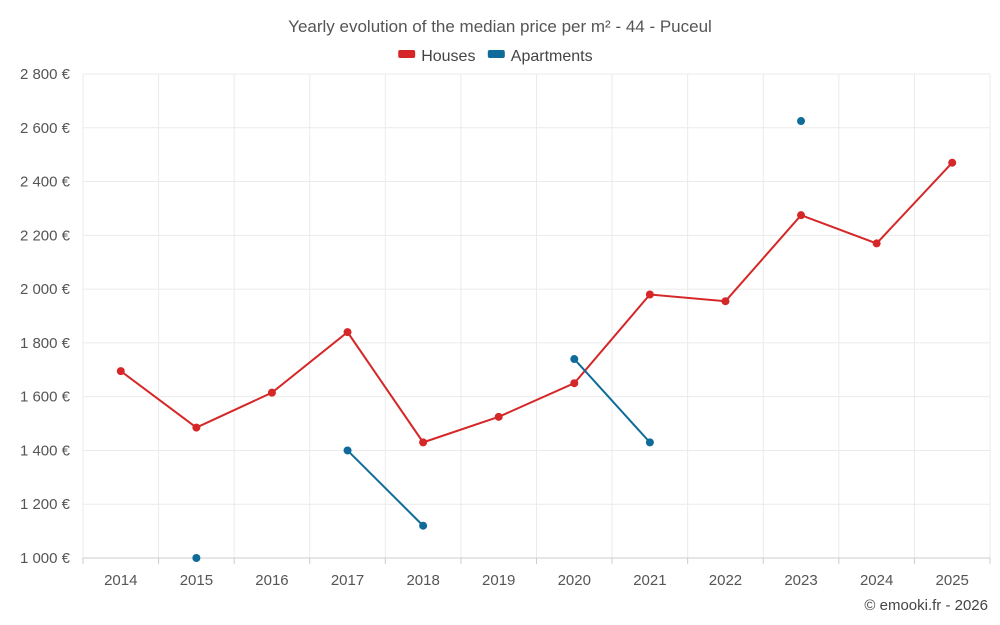 The width and height of the screenshot is (1000, 625). Describe the element at coordinates (407, 54) in the screenshot. I see `legend-swatch-houses` at that location.